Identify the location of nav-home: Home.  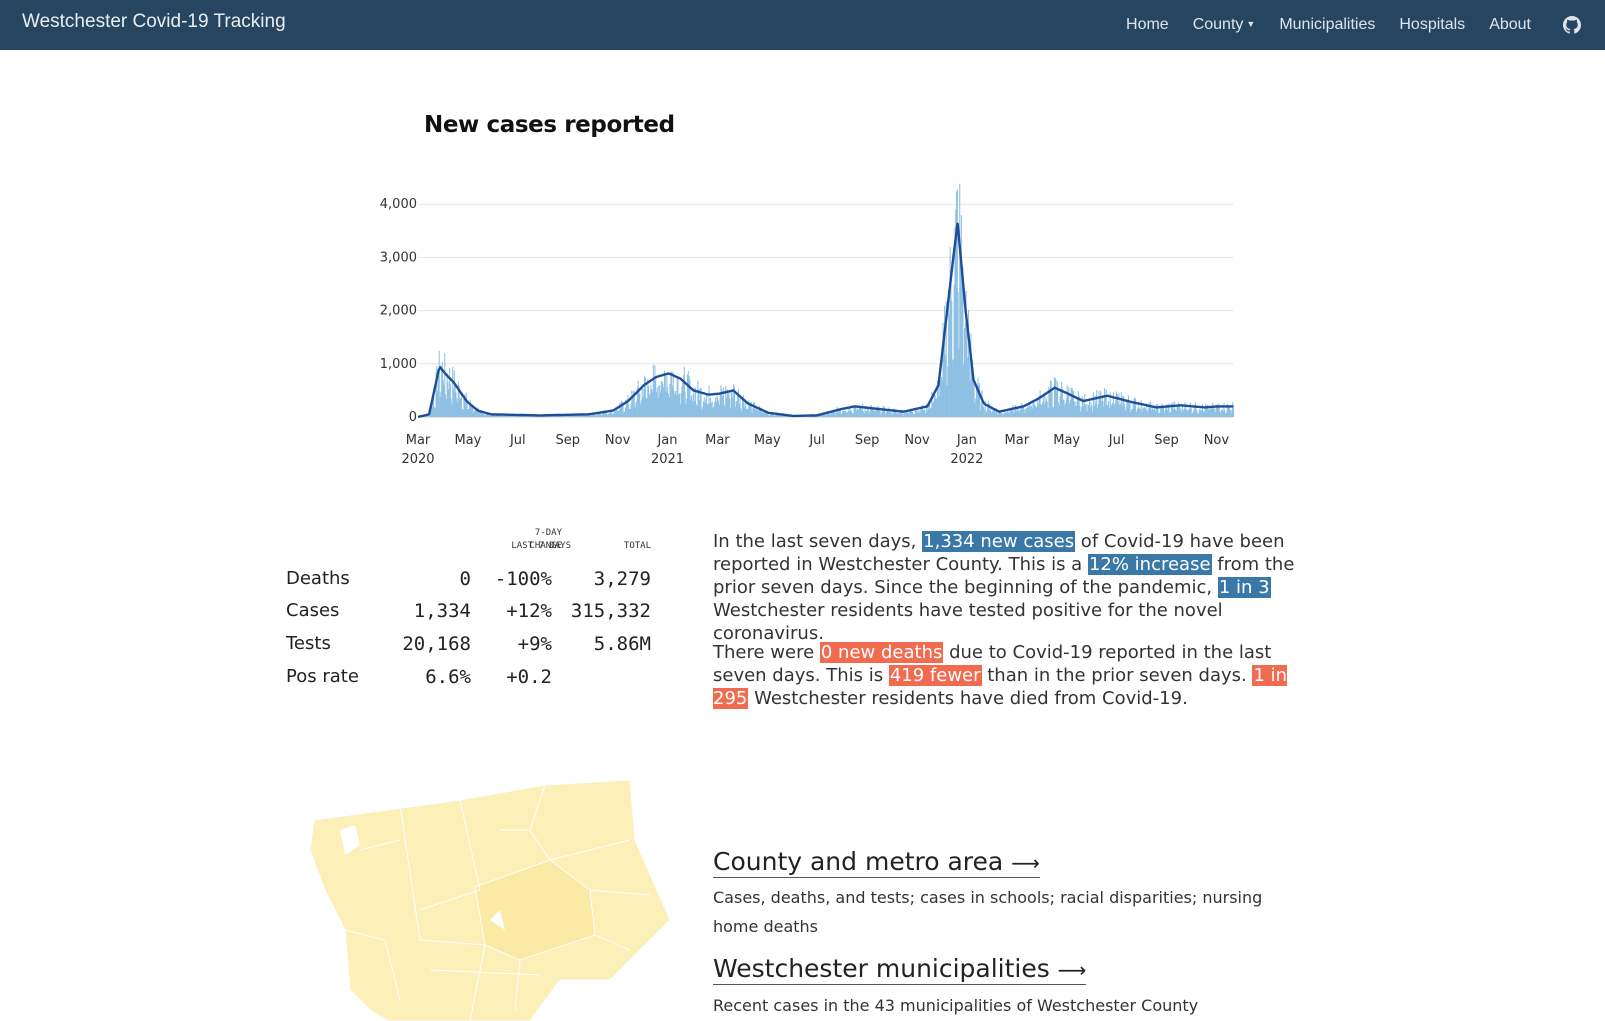
(1147, 24).